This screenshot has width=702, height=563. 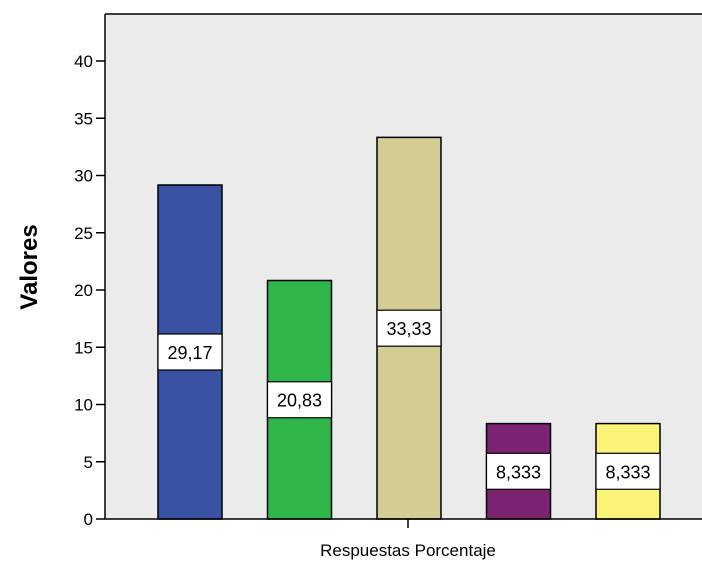 What do you see at coordinates (408, 550) in the screenshot?
I see `x-axis-label: Respuestas Porcentaje` at bounding box center [408, 550].